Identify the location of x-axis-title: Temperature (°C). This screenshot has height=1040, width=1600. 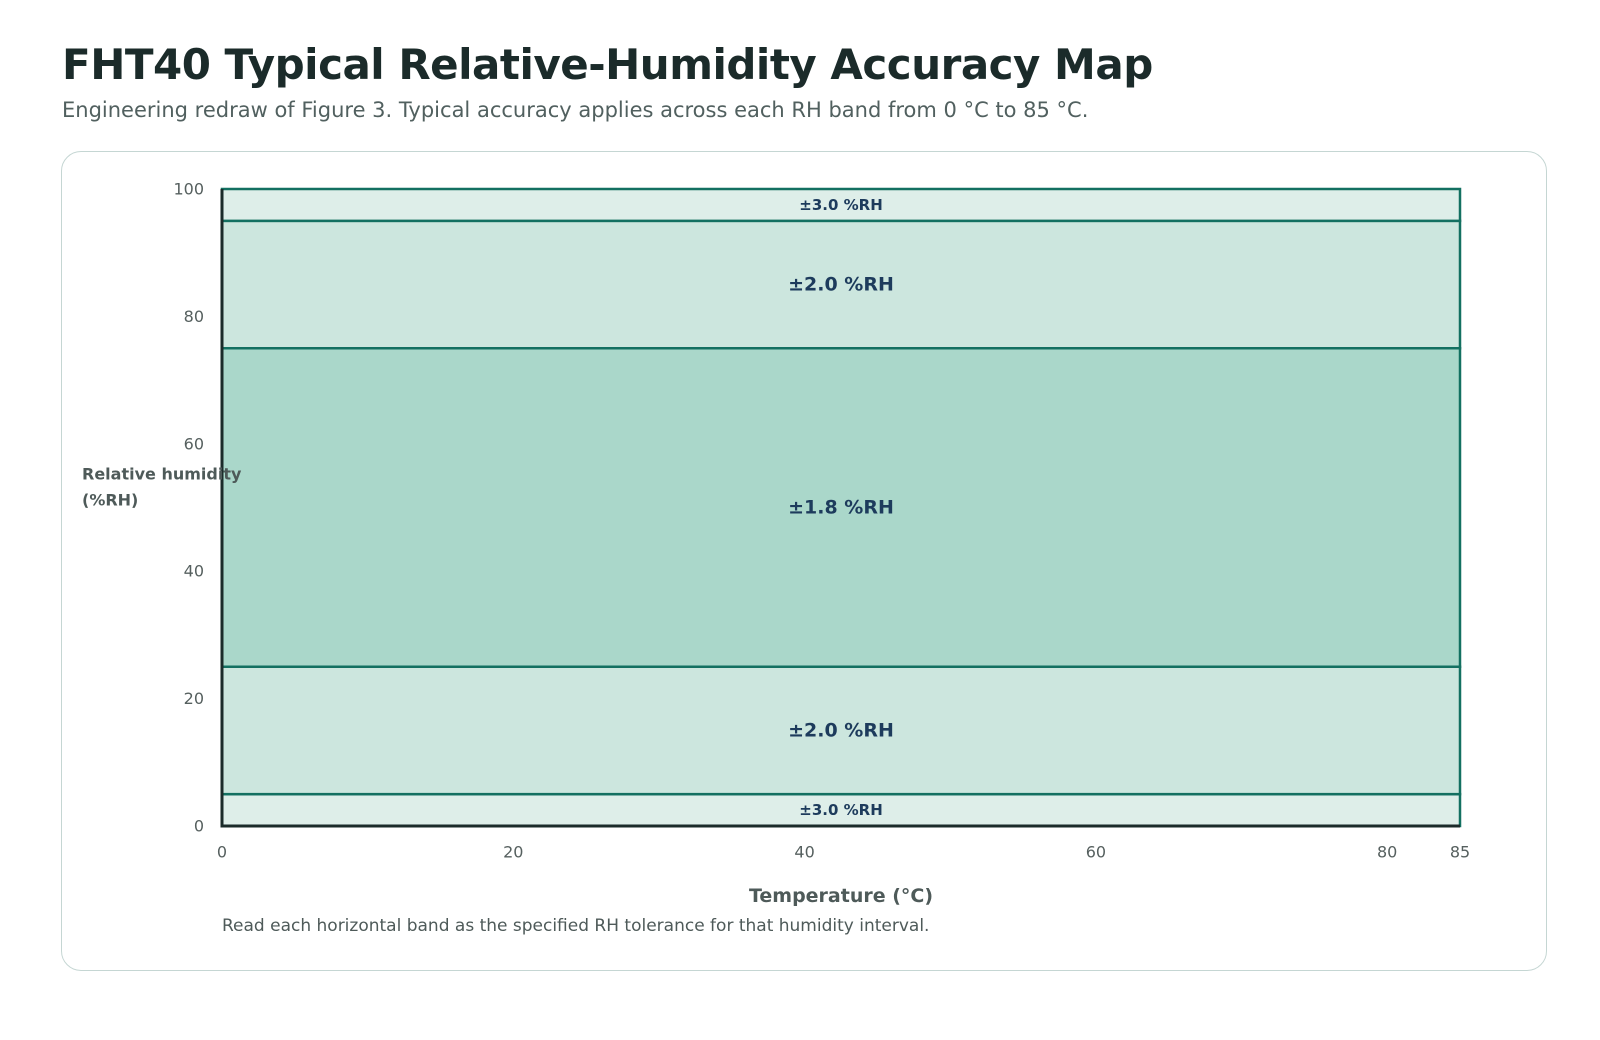
(841, 896).